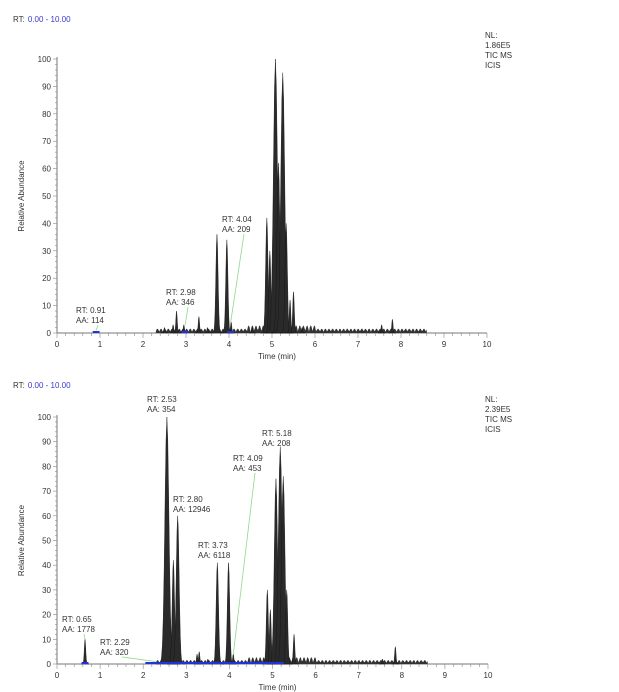  I want to click on peak-annotation-aa: AA: 1778, so click(78, 629).